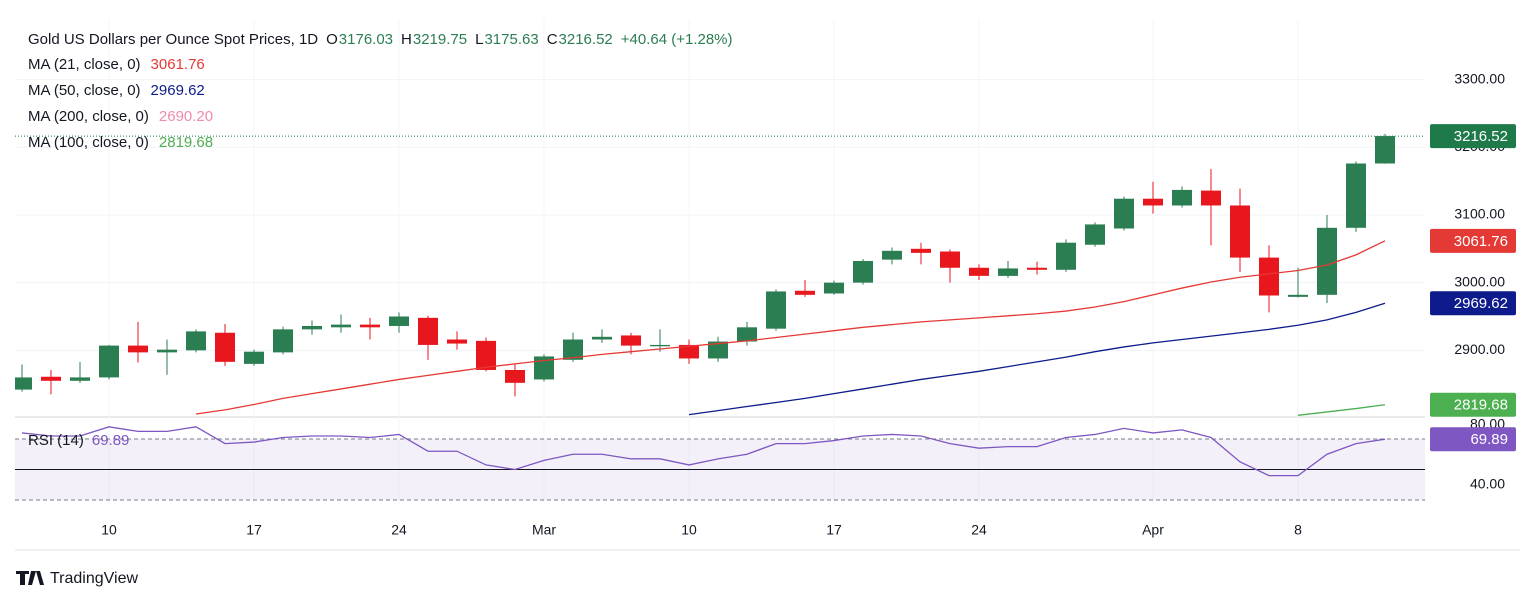  What do you see at coordinates (1153, 530) in the screenshot?
I see `x-tick-label: Apr` at bounding box center [1153, 530].